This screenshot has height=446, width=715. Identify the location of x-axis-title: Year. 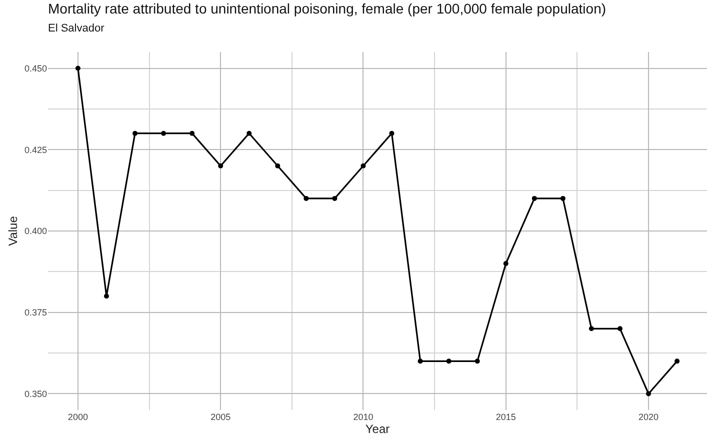
(377, 429).